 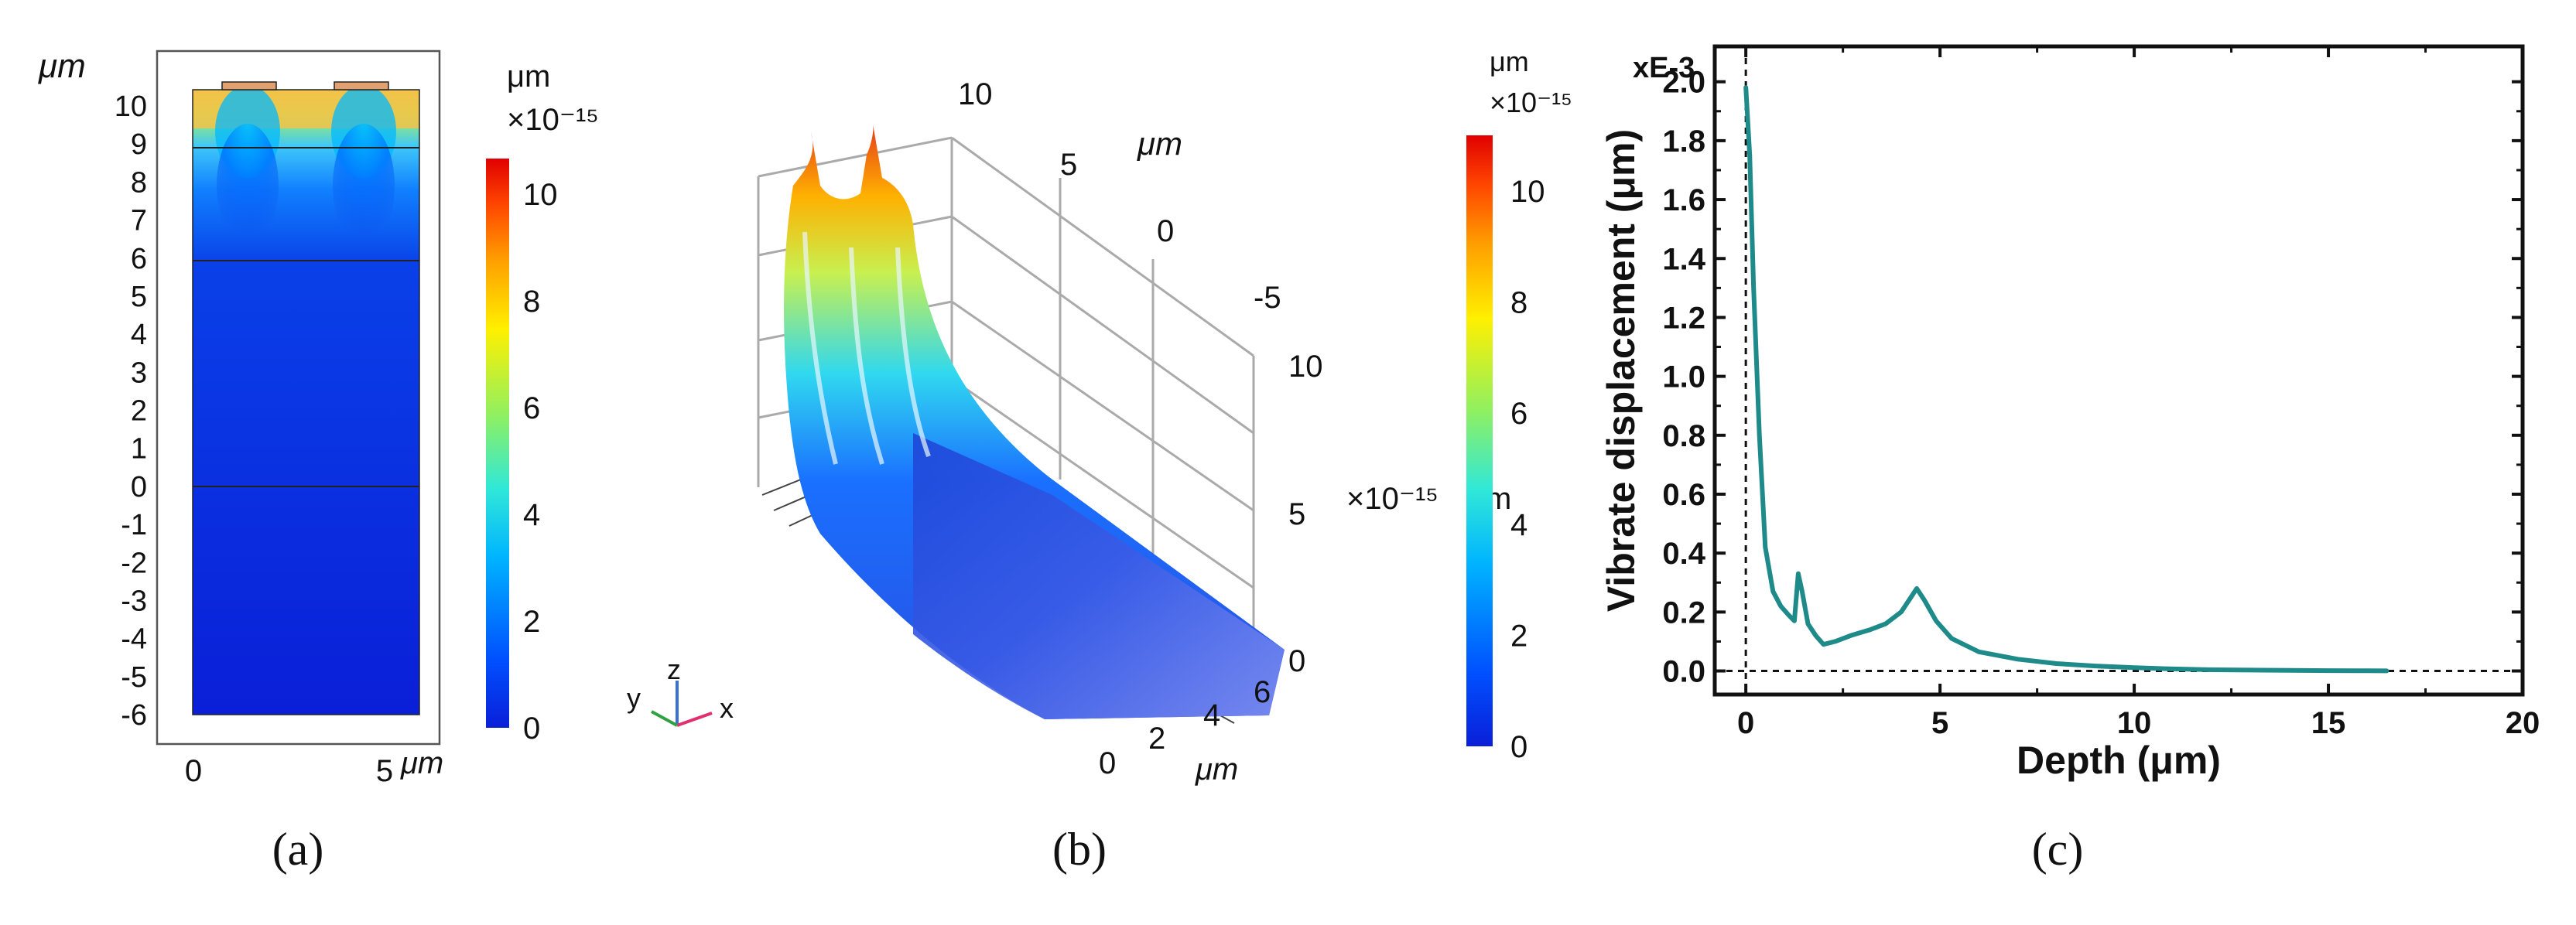 I want to click on panel-b-colorbar-exponent: ×10⁻¹⁵, so click(x=1531, y=102).